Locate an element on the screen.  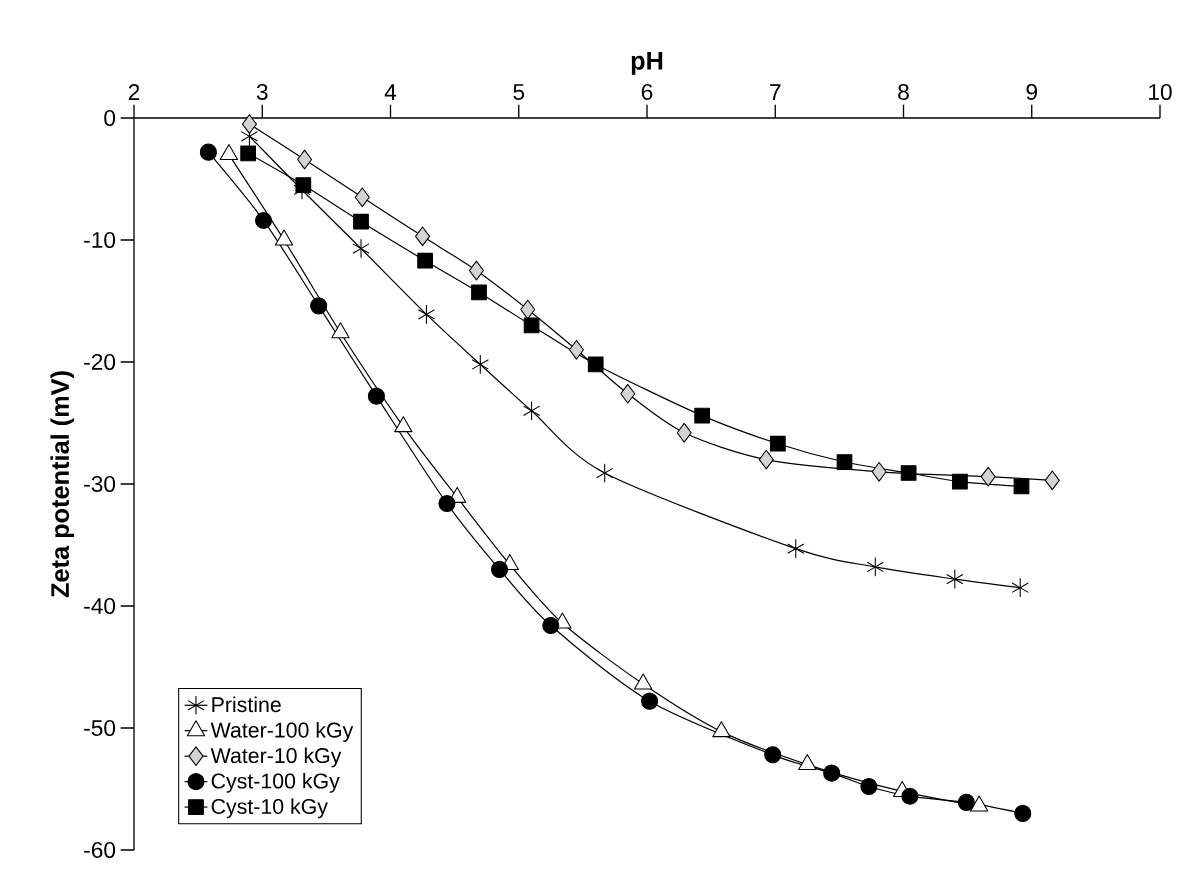
x-tick-label: 9 is located at coordinates (1031, 91).